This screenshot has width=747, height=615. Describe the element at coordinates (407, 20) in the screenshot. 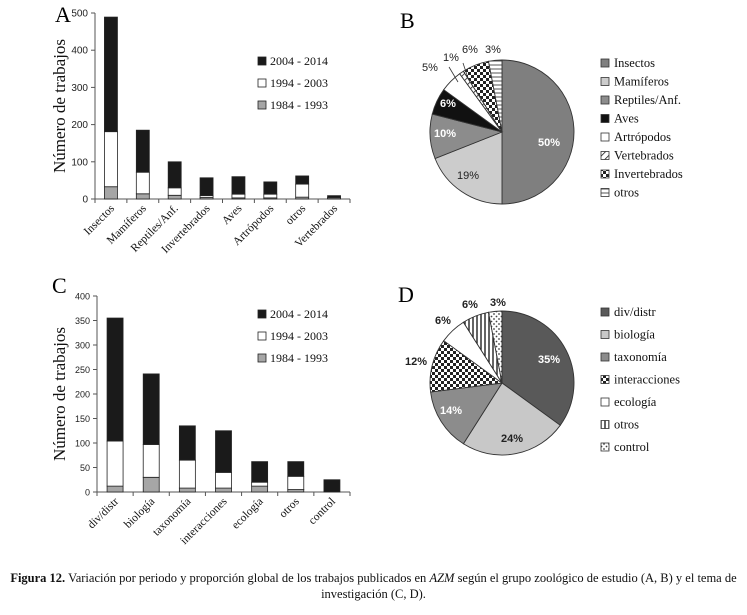

I see `panel-letter-b: B` at that location.